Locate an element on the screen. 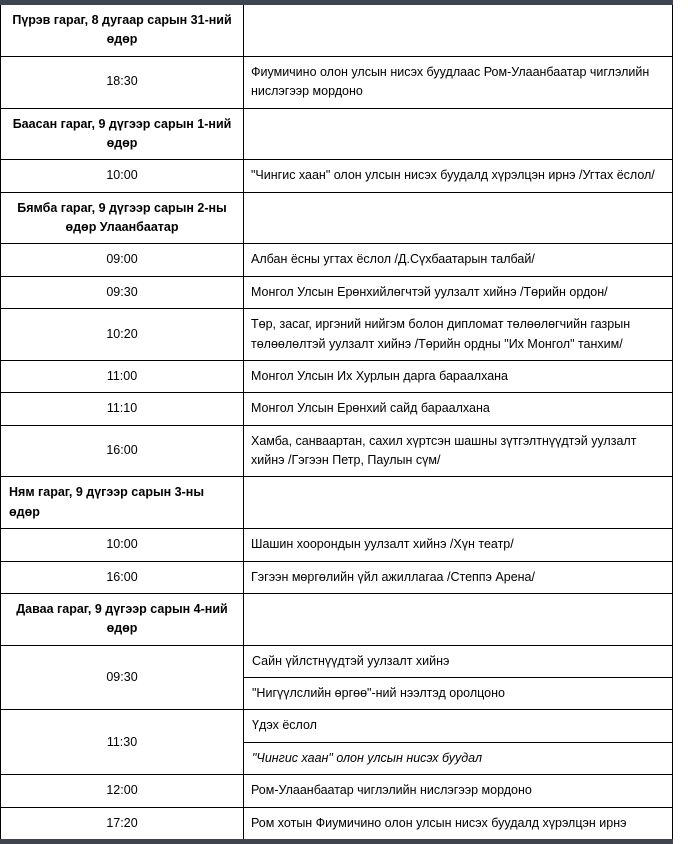  schedule-event-text: Монгол Улсын Их Хурлын дарга бараалхана is located at coordinates (458, 376).